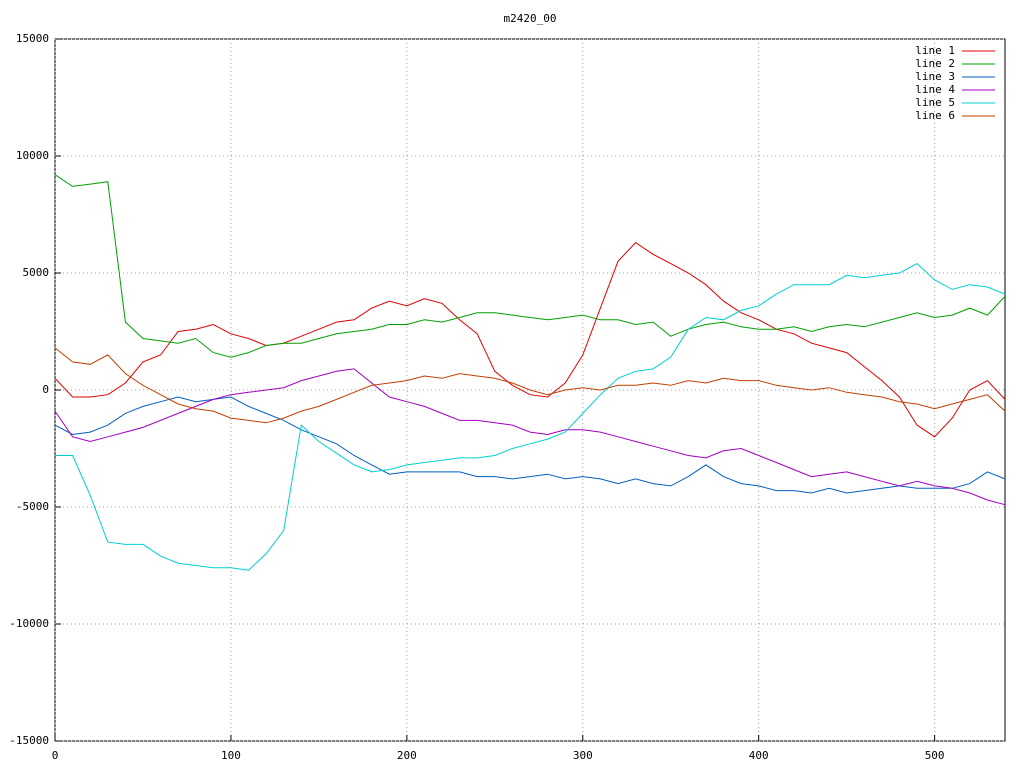 Image resolution: width=1024 pixels, height=768 pixels. Describe the element at coordinates (29, 740) in the screenshot. I see `y-tick-label: -15000` at that location.